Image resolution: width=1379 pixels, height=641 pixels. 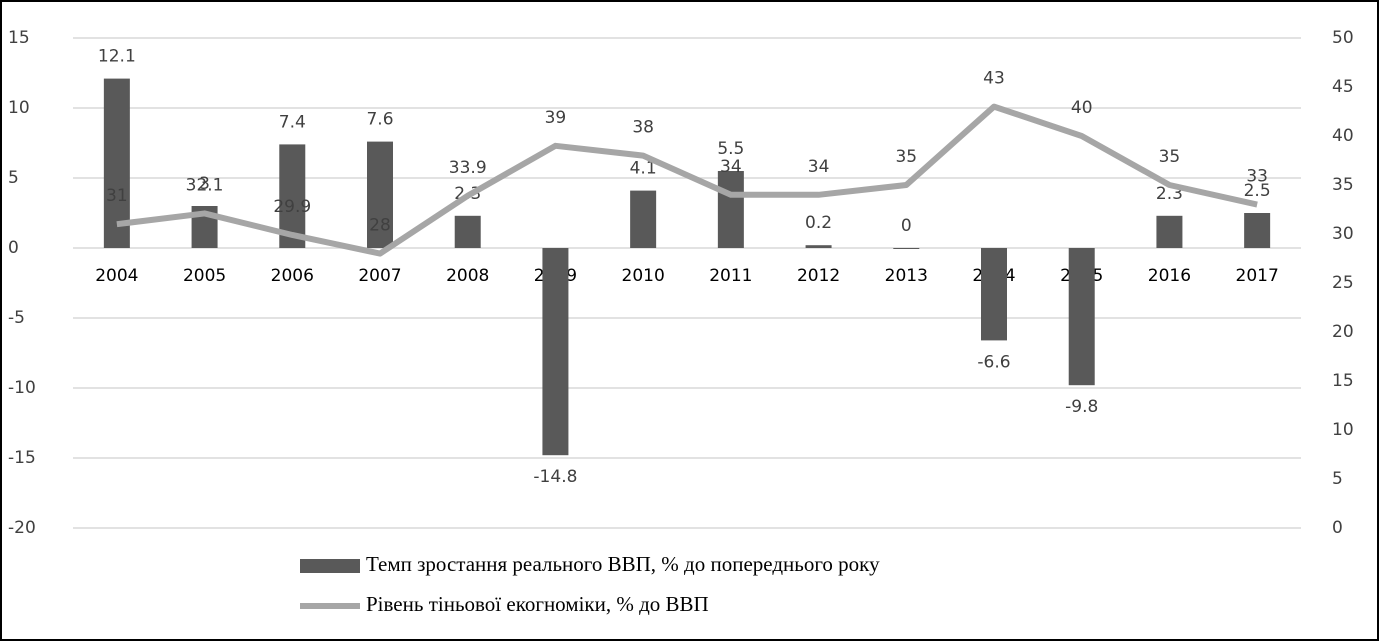 What do you see at coordinates (13, 248) in the screenshot?
I see `y-tick-label: 0` at bounding box center [13, 248].